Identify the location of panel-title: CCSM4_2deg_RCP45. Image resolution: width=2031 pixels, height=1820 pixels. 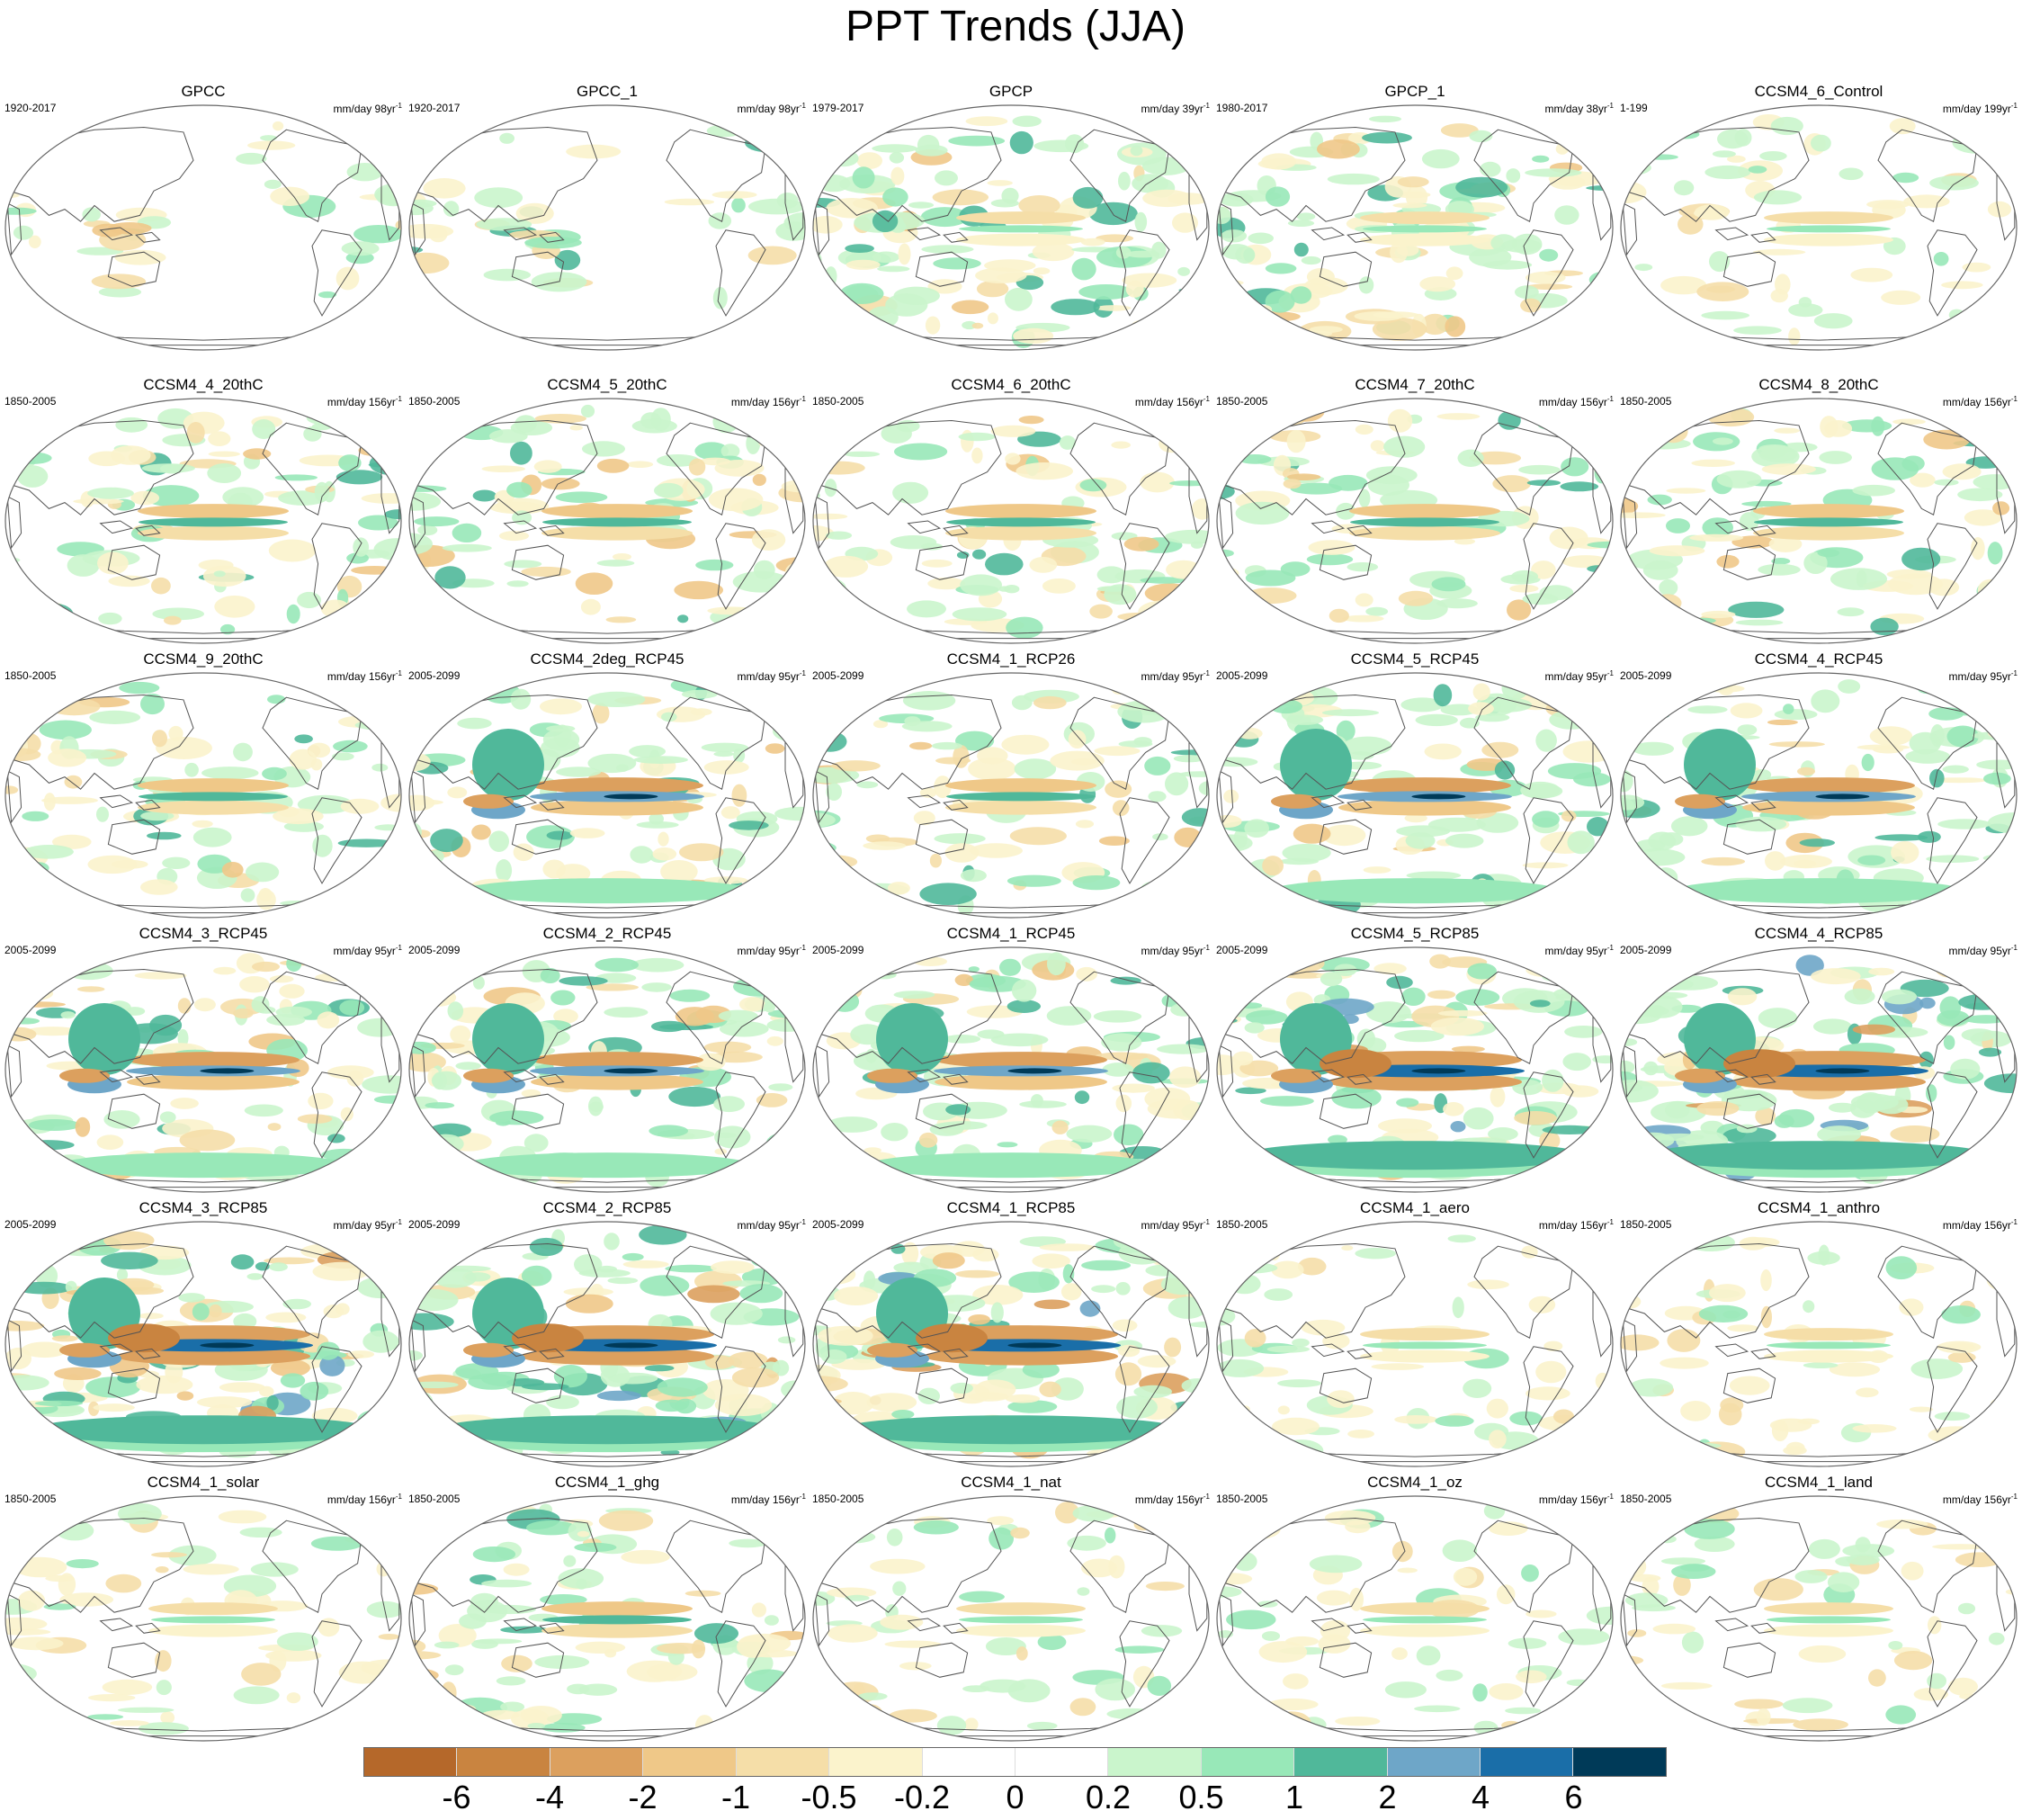
(607, 659).